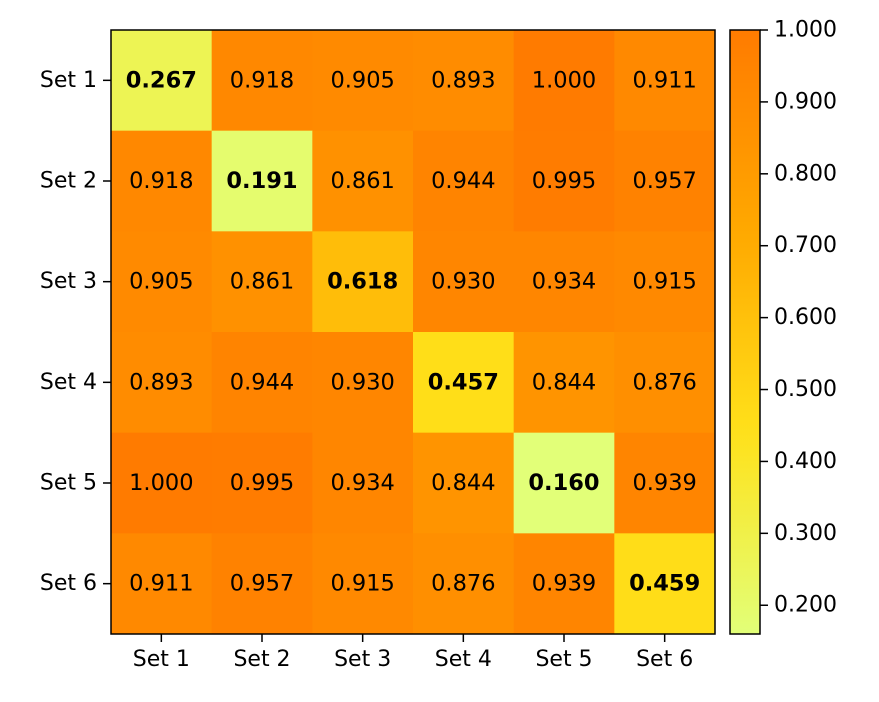  I want to click on y-tick-label: Set 4, so click(68, 382).